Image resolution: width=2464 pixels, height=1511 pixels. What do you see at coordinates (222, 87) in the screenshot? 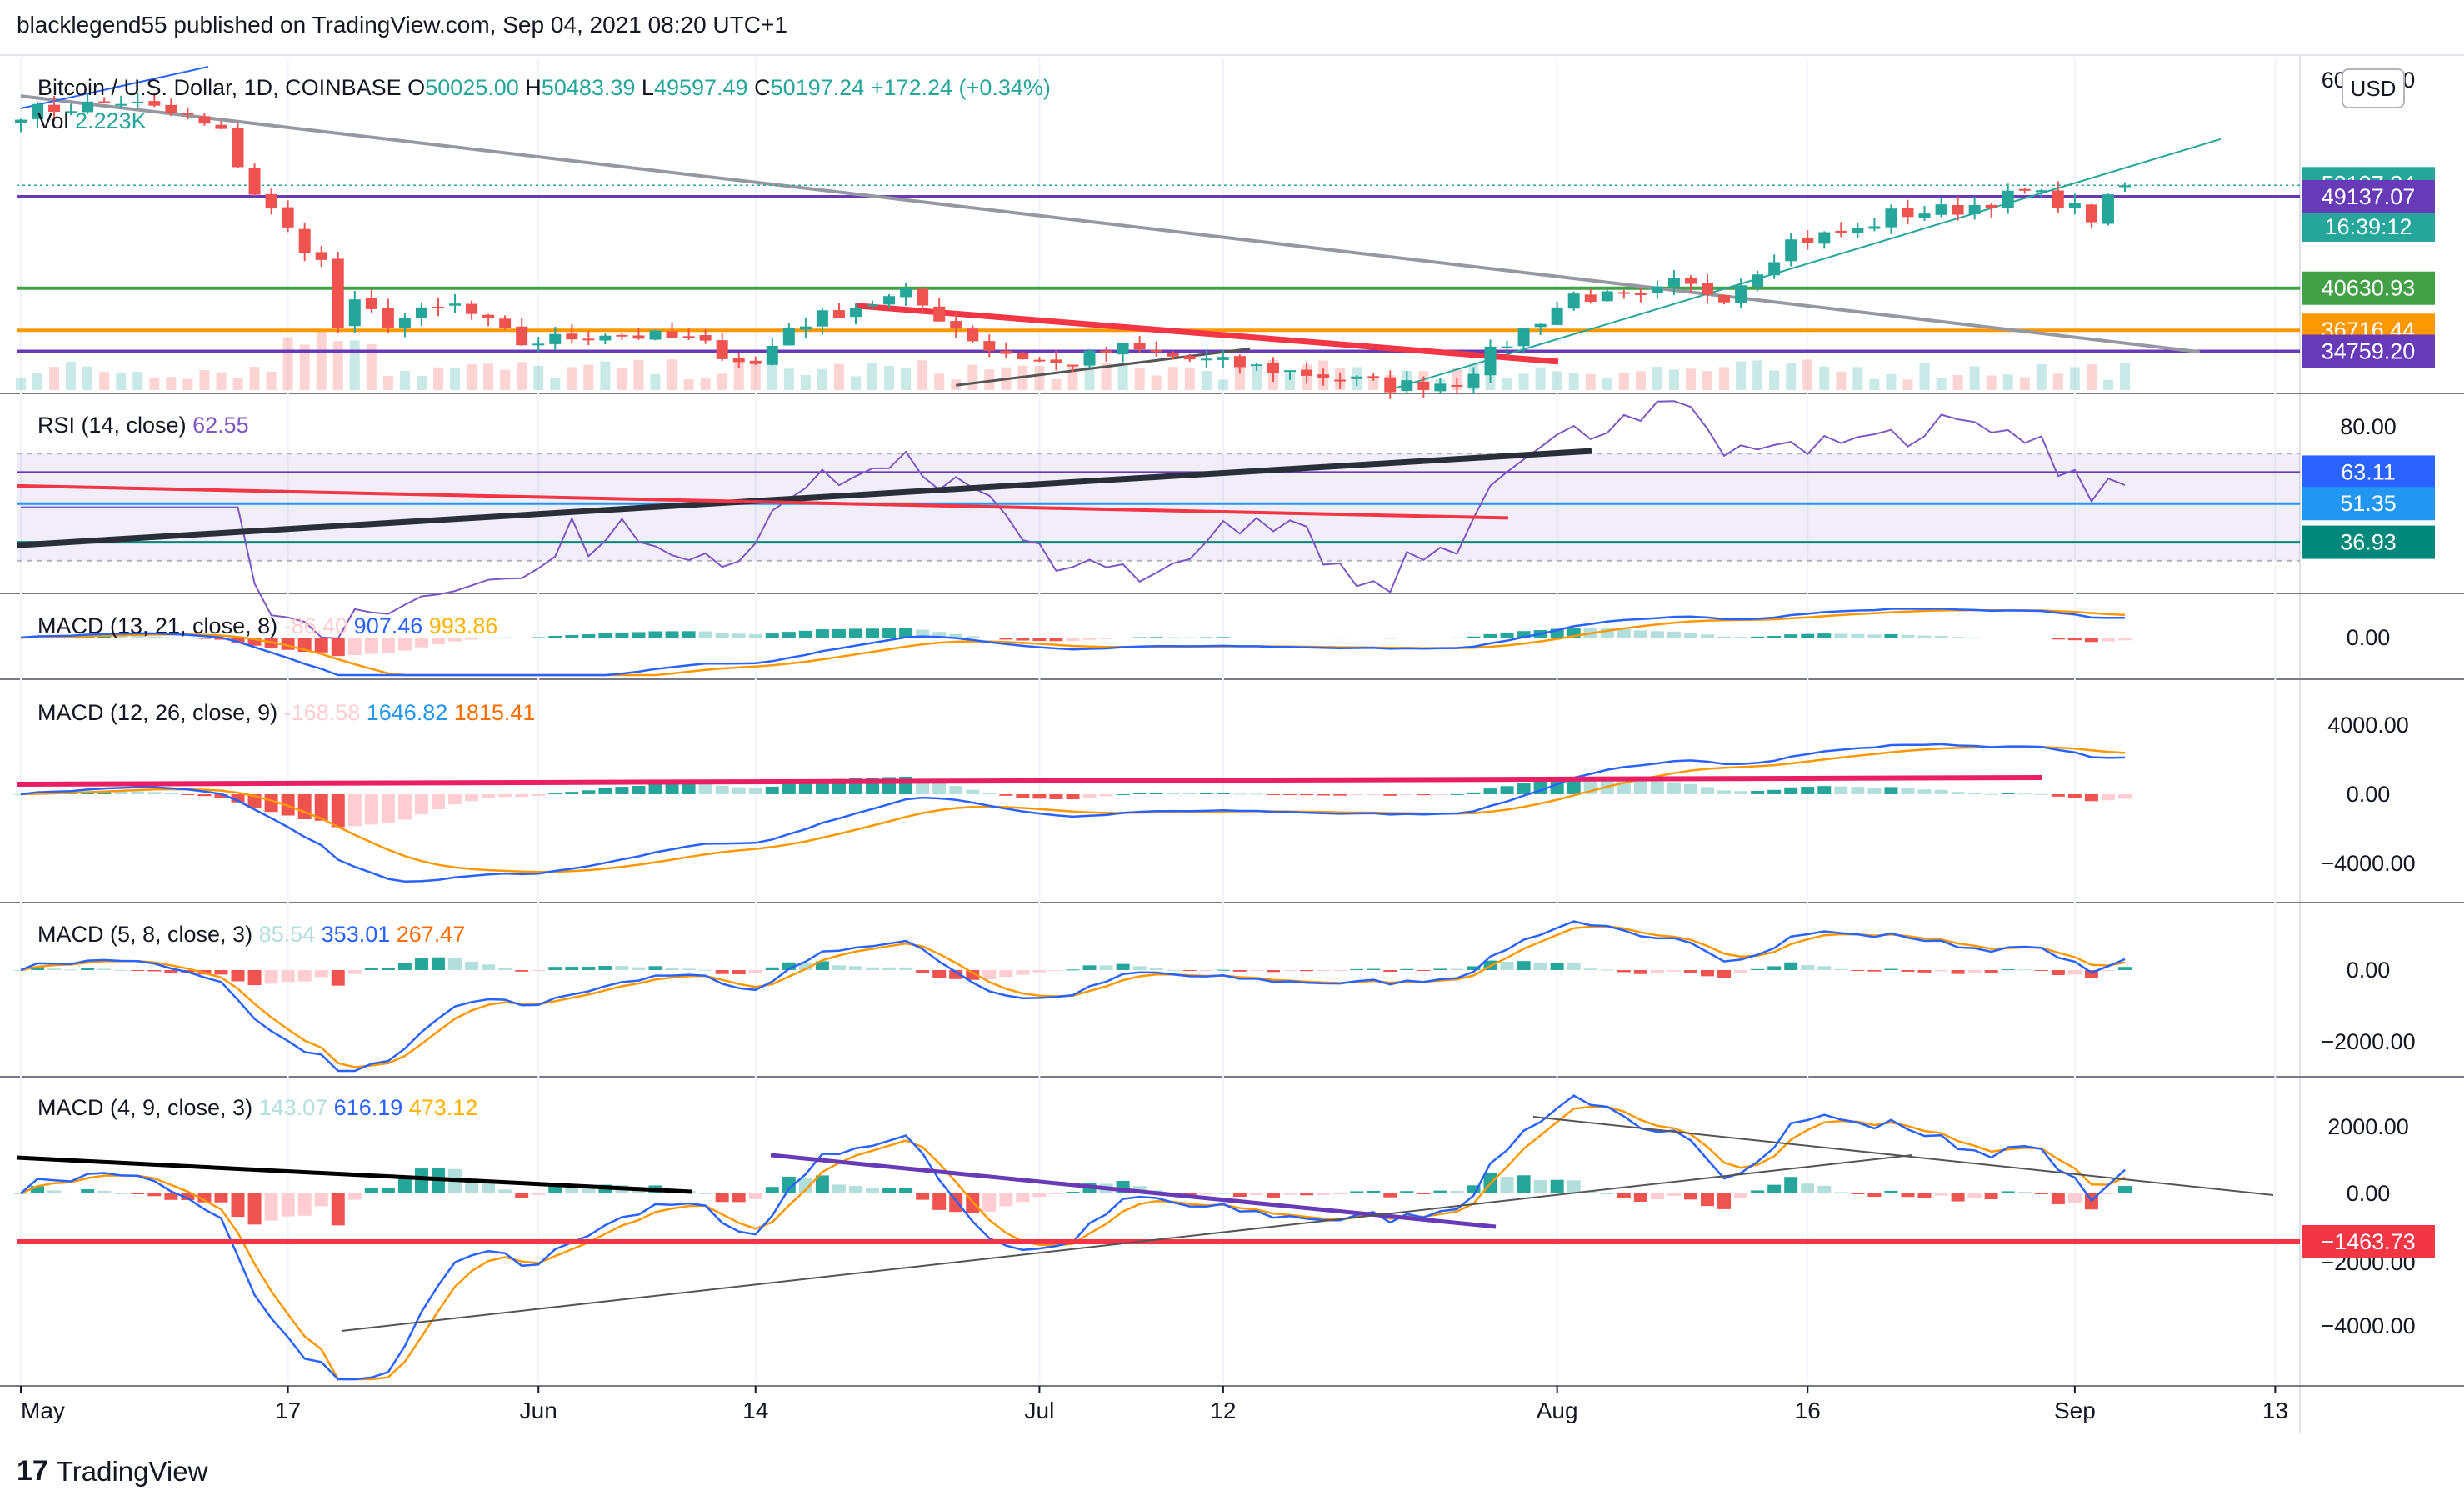
I see `legend-value: Bitcoin / U.S. Dollar, 1D, COINBASE` at bounding box center [222, 87].